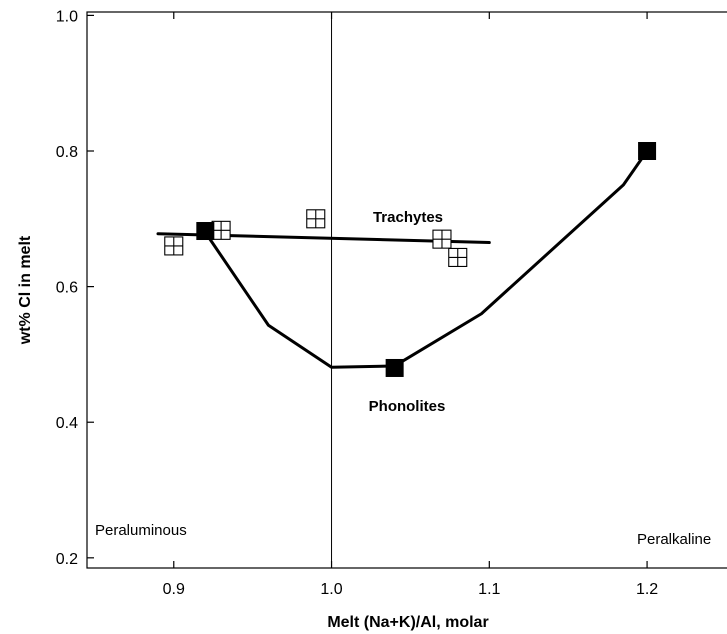 The height and width of the screenshot is (634, 727). Describe the element at coordinates (25, 290) in the screenshot. I see `y-axis-title: wt% Cl in melt` at that location.